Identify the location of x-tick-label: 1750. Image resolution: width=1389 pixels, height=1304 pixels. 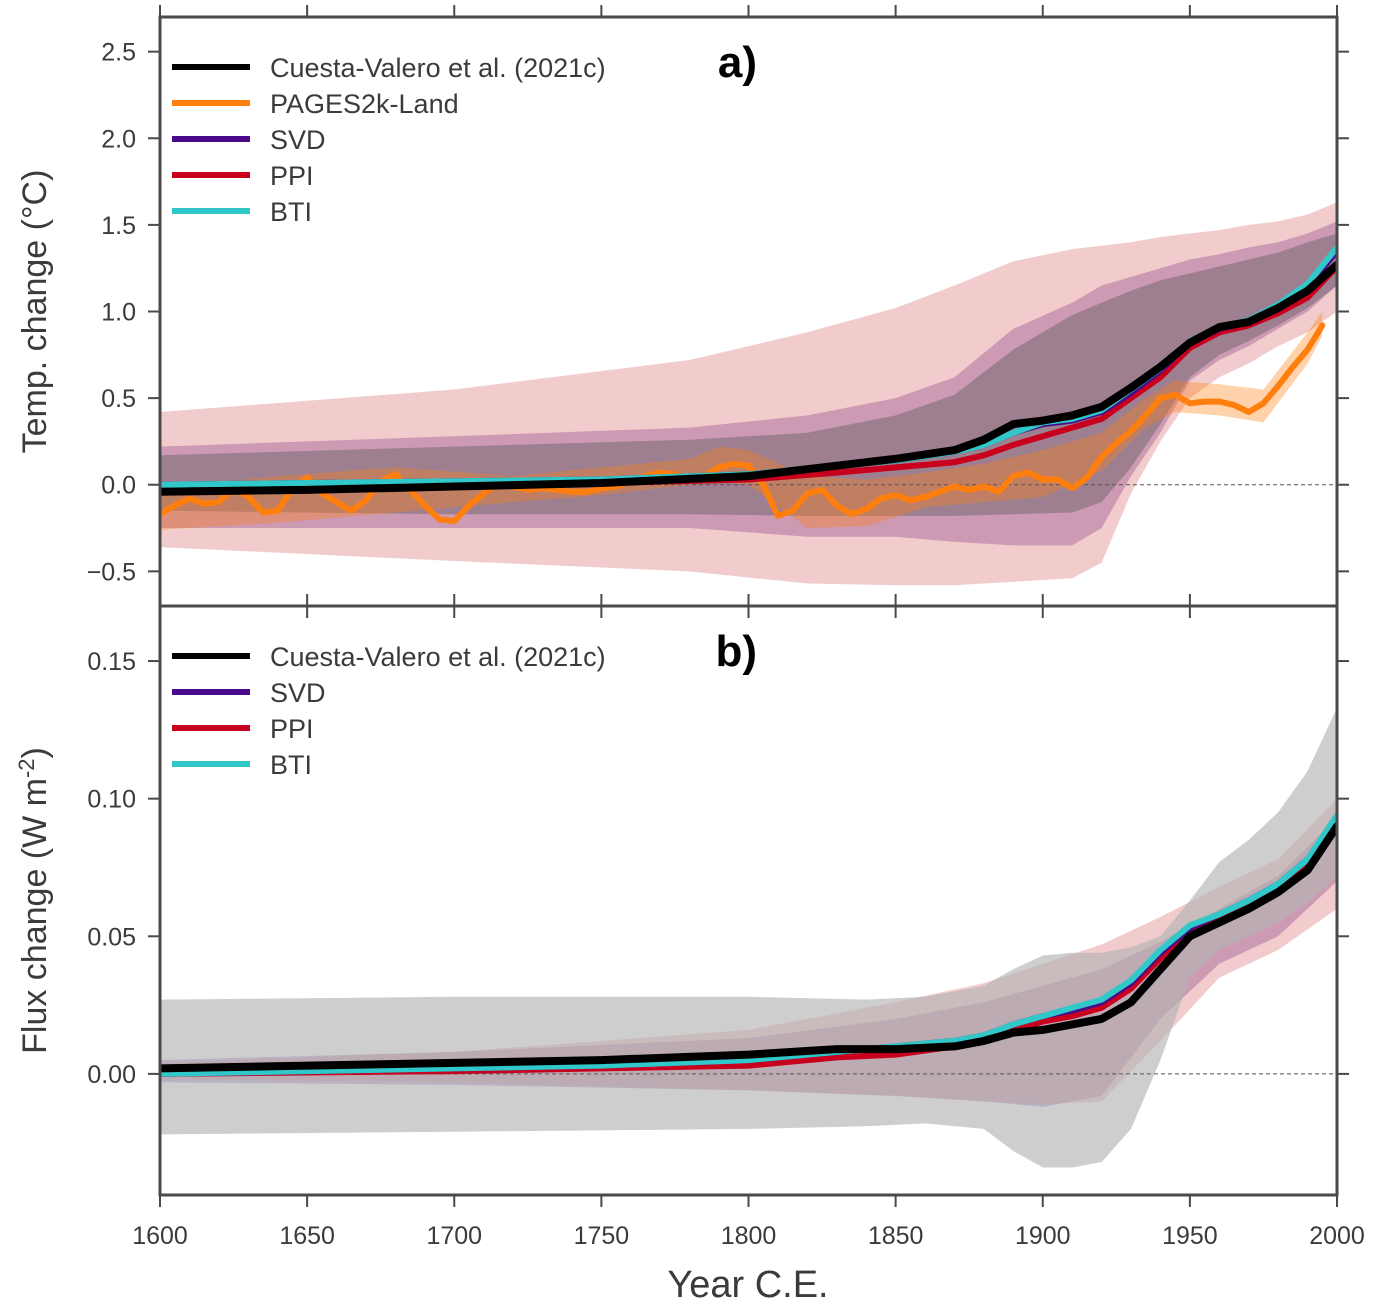
(602, 1236).